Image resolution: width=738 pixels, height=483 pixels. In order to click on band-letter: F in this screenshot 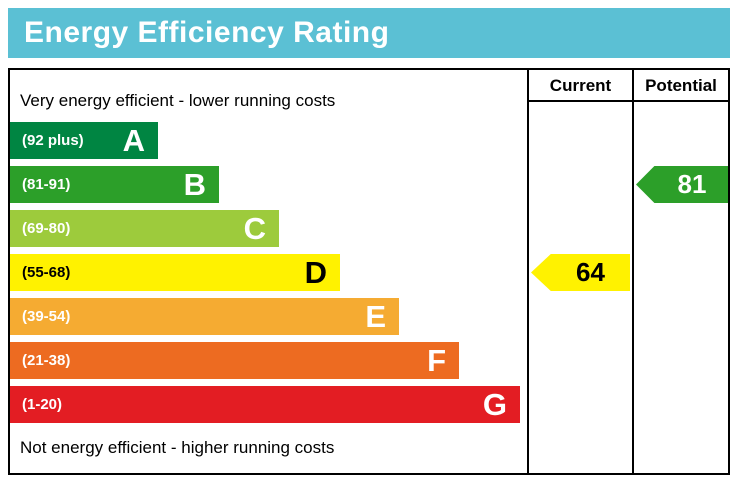, I will do `click(436, 360)`.